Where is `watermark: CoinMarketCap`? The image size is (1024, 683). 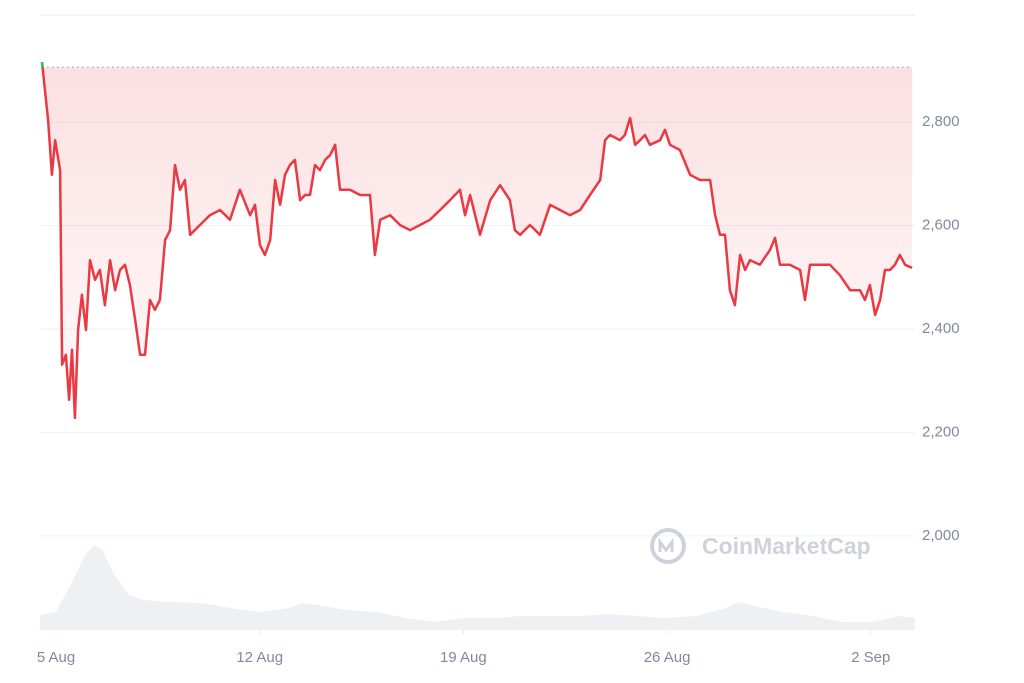
watermark: CoinMarketCap is located at coordinates (760, 546).